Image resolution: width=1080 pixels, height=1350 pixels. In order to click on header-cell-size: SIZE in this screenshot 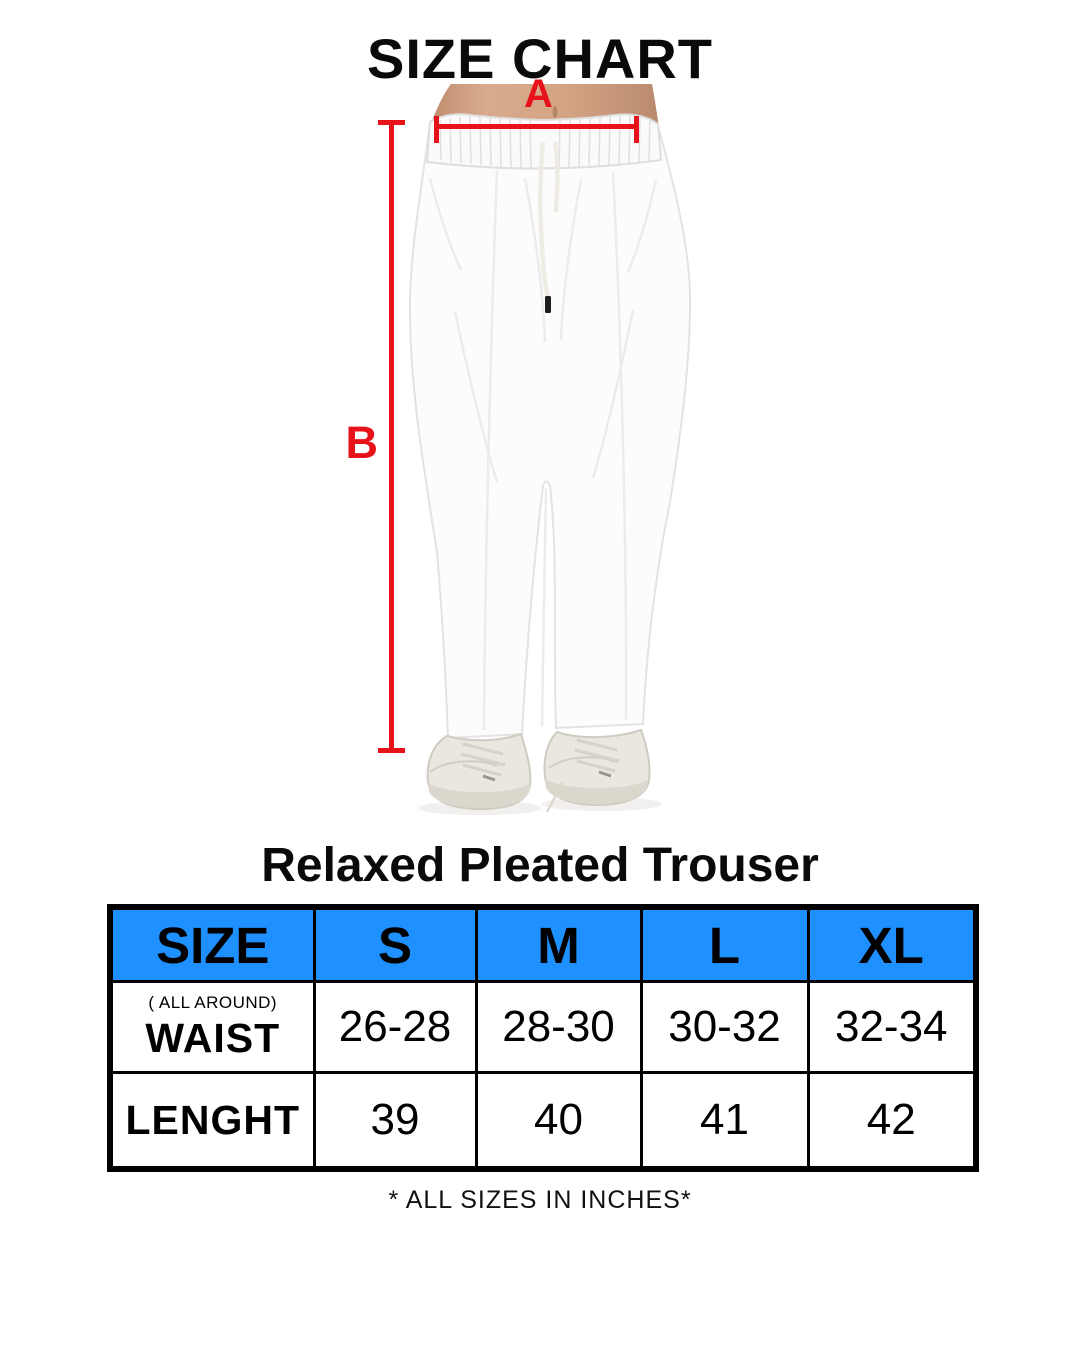, I will do `click(212, 944)`.